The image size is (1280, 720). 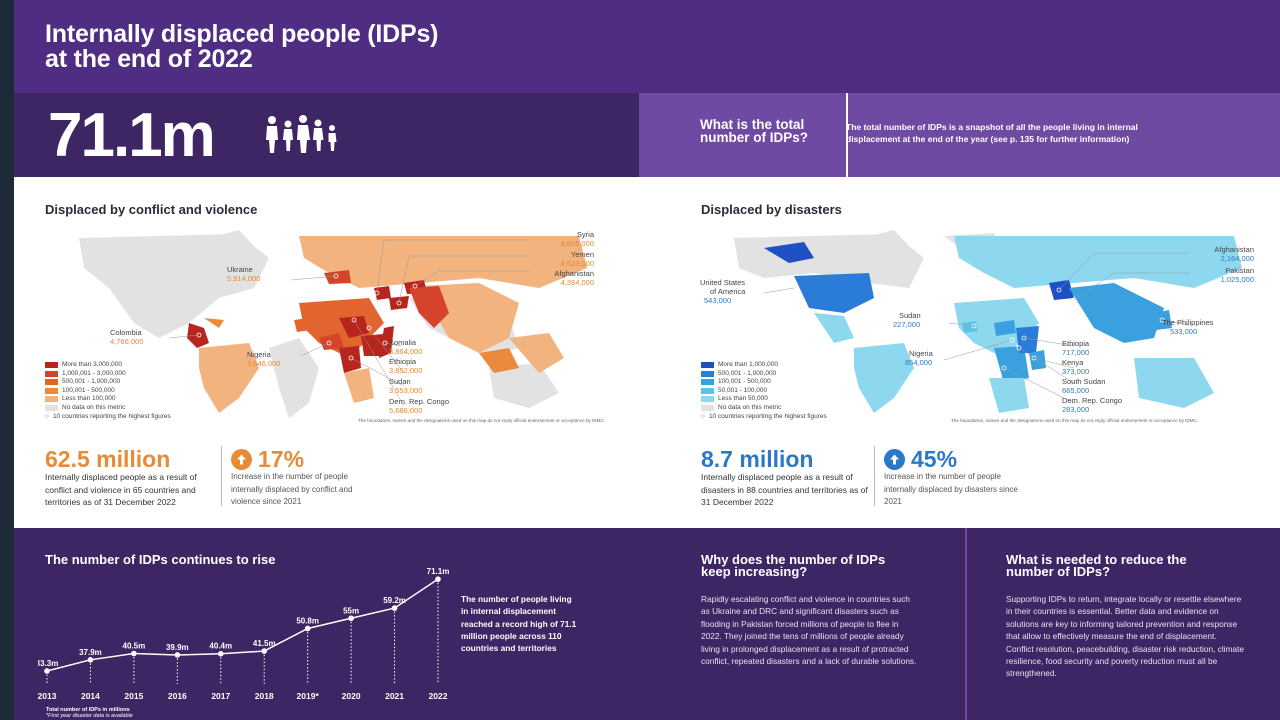 What do you see at coordinates (1076, 352) in the screenshot?
I see `d-ethiopia-value: 717,000` at bounding box center [1076, 352].